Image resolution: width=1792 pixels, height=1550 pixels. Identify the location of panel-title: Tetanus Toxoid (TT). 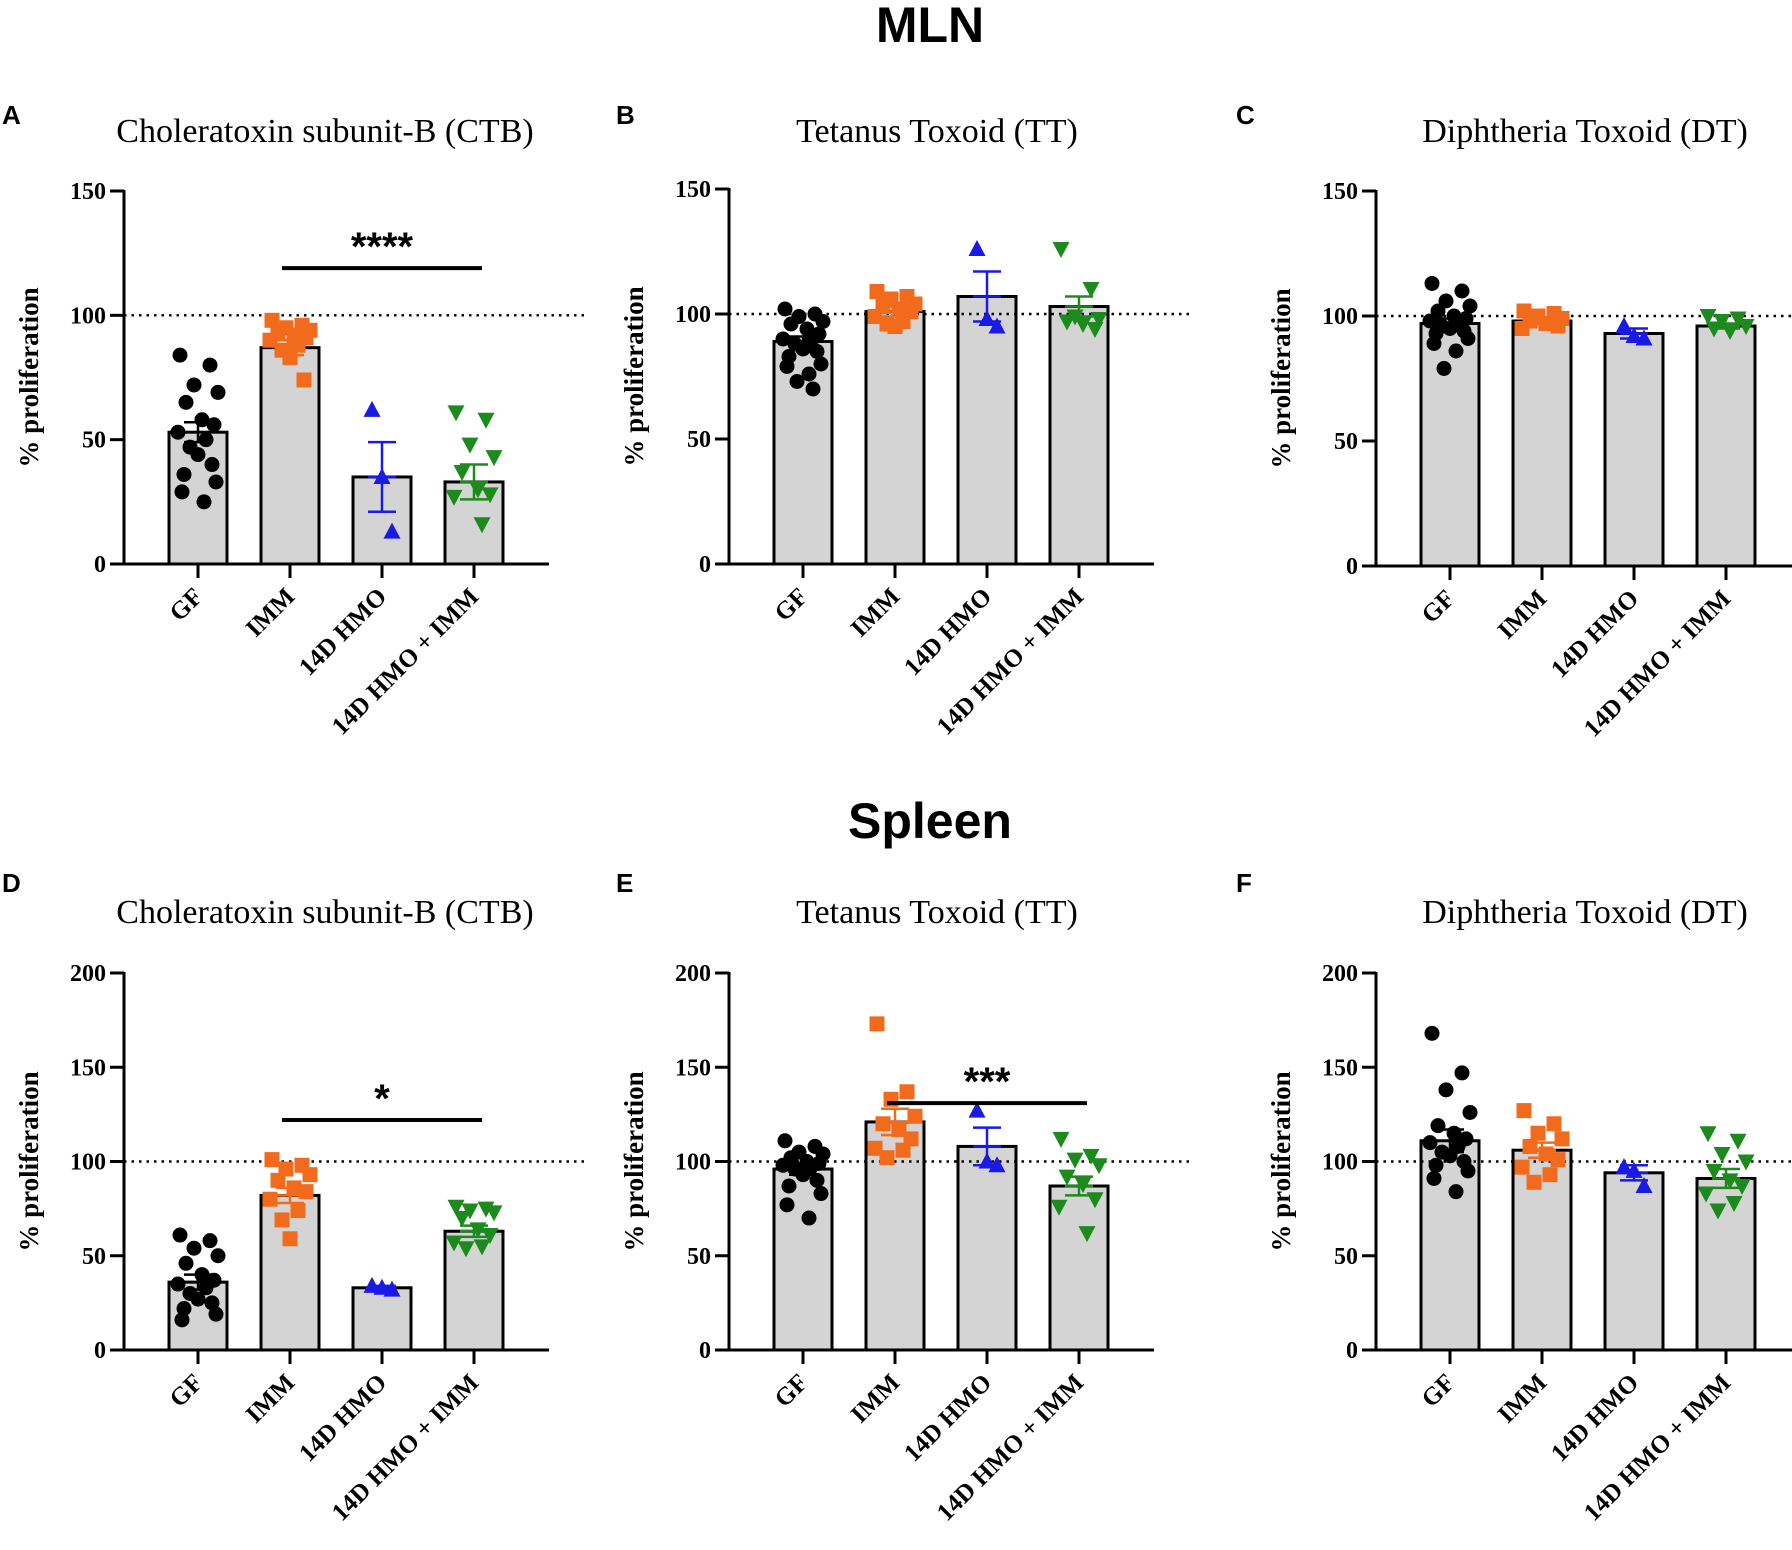
(937, 912).